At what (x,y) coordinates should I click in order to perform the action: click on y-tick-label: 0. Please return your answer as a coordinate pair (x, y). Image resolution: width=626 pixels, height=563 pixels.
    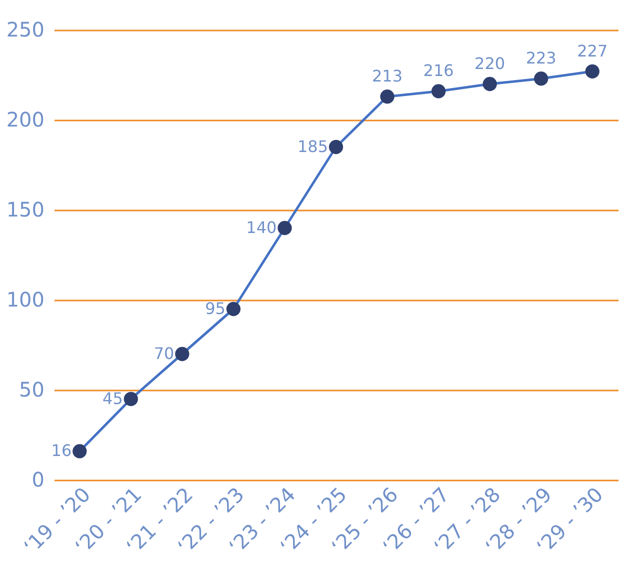
    Looking at the image, I should click on (38, 480).